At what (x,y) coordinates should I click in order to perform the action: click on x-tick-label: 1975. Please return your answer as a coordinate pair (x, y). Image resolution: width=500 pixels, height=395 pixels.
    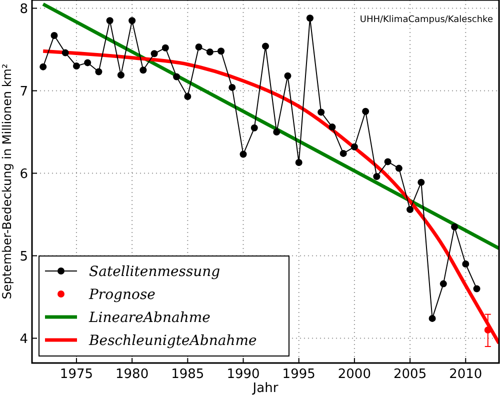
    Looking at the image, I should click on (77, 374).